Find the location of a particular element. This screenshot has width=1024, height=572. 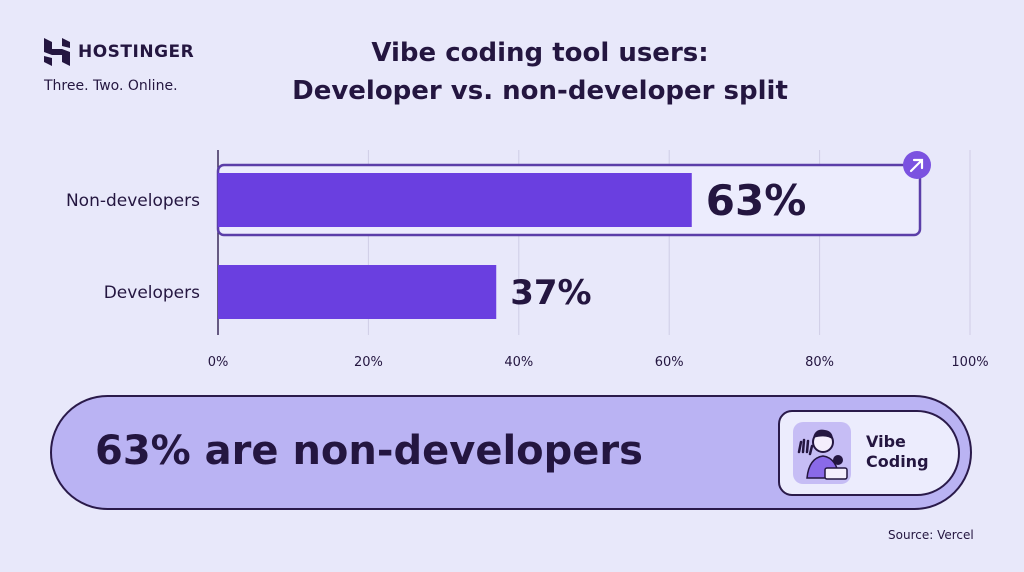

badge-label: Vibe Coding is located at coordinates (897, 452).